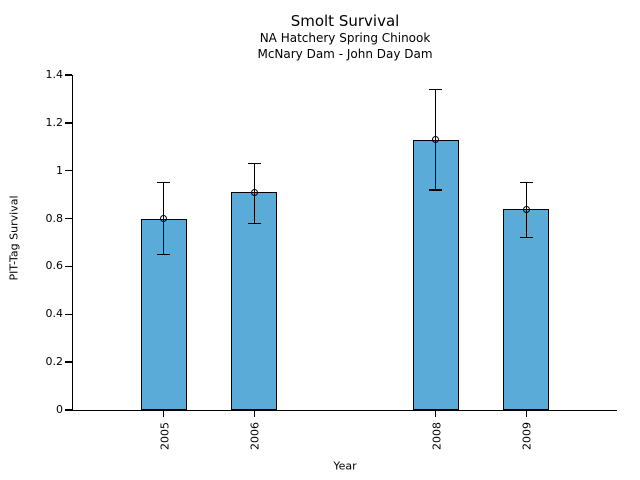 This screenshot has height=480, width=640. I want to click on y-tick-label: 1.2, so click(54, 122).